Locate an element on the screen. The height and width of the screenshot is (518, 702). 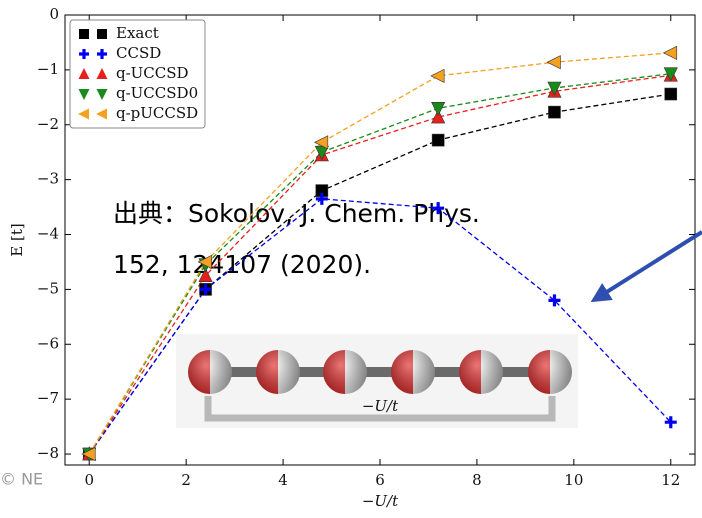
y-tick-label: −3 is located at coordinates (48, 179).